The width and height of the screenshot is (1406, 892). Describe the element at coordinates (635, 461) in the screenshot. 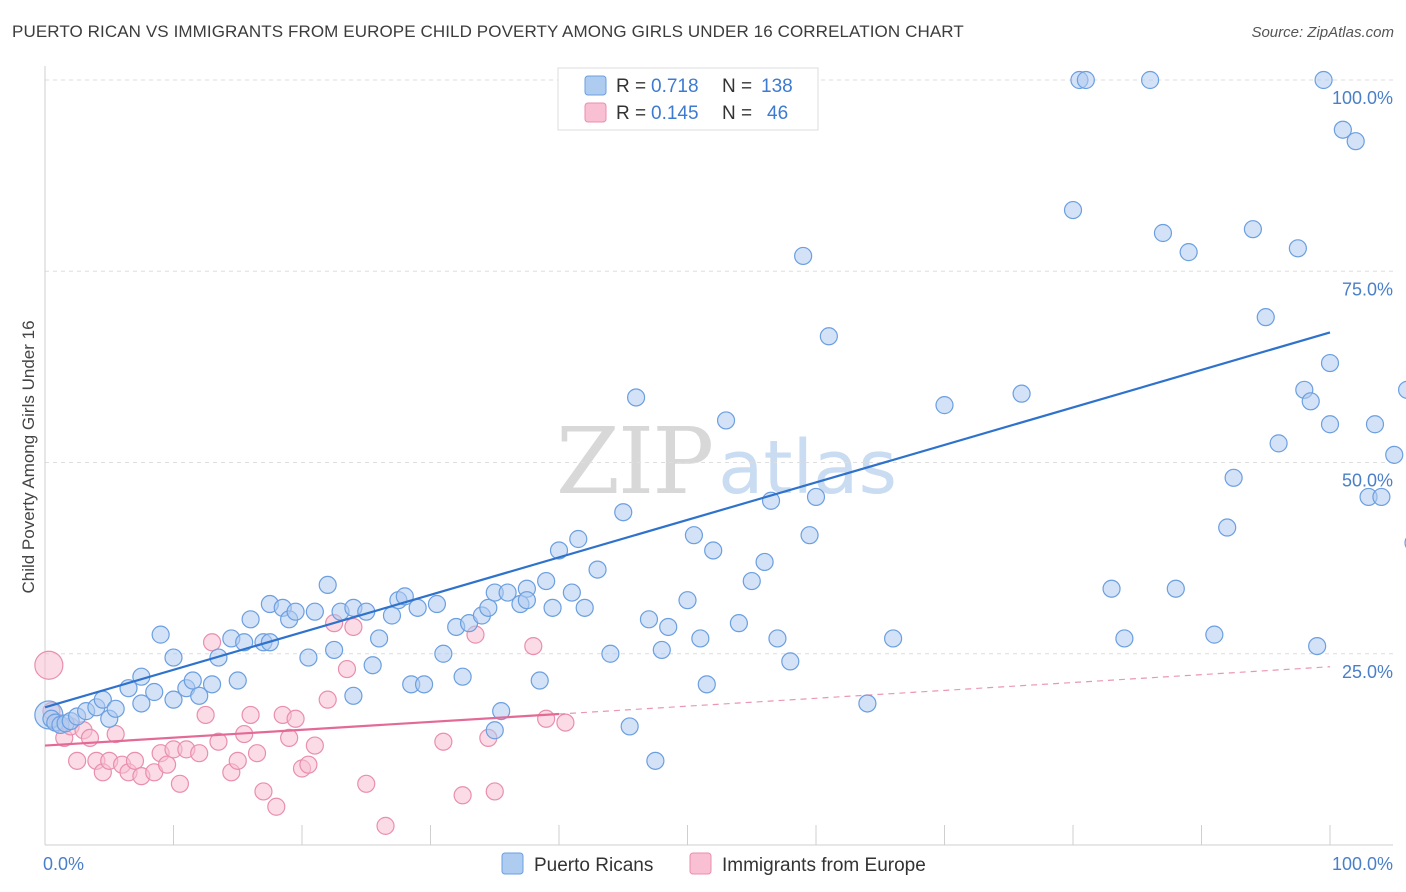

I see `watermark-zip: ZIP` at that location.